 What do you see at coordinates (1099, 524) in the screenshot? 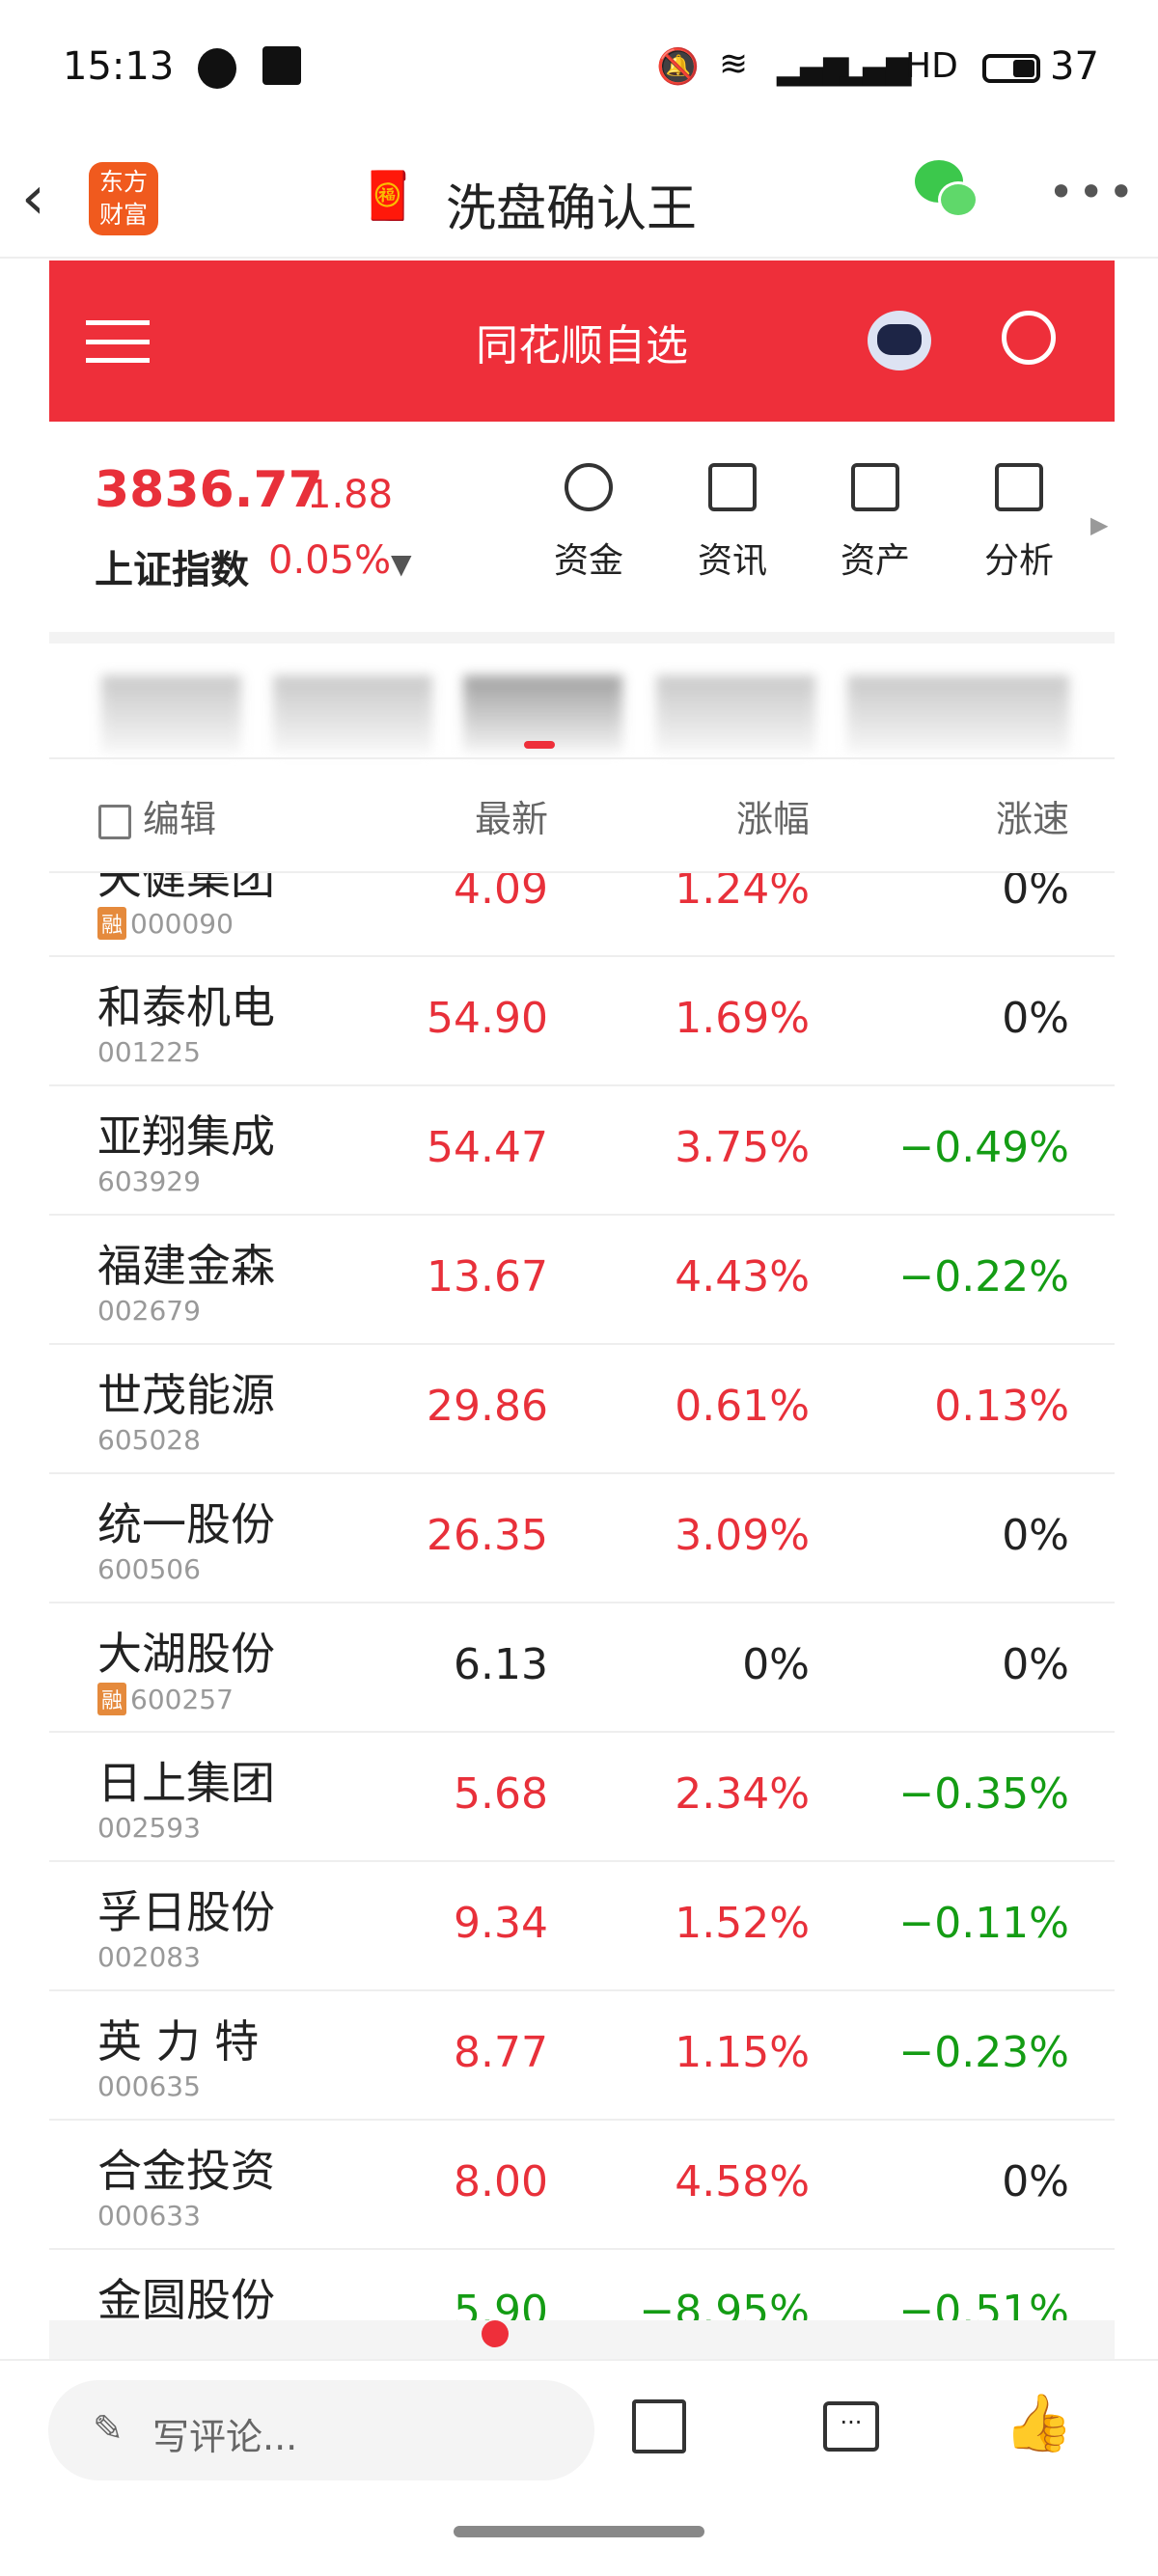
I see `scroll-right-icon: ▶` at bounding box center [1099, 524].